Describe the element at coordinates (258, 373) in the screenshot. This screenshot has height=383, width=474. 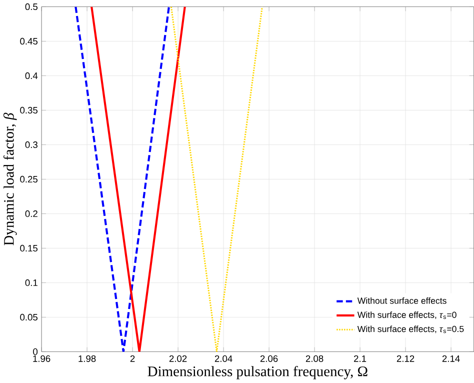
I see `x-axis-title: Dimensionless pulsation frequency, Ω` at that location.